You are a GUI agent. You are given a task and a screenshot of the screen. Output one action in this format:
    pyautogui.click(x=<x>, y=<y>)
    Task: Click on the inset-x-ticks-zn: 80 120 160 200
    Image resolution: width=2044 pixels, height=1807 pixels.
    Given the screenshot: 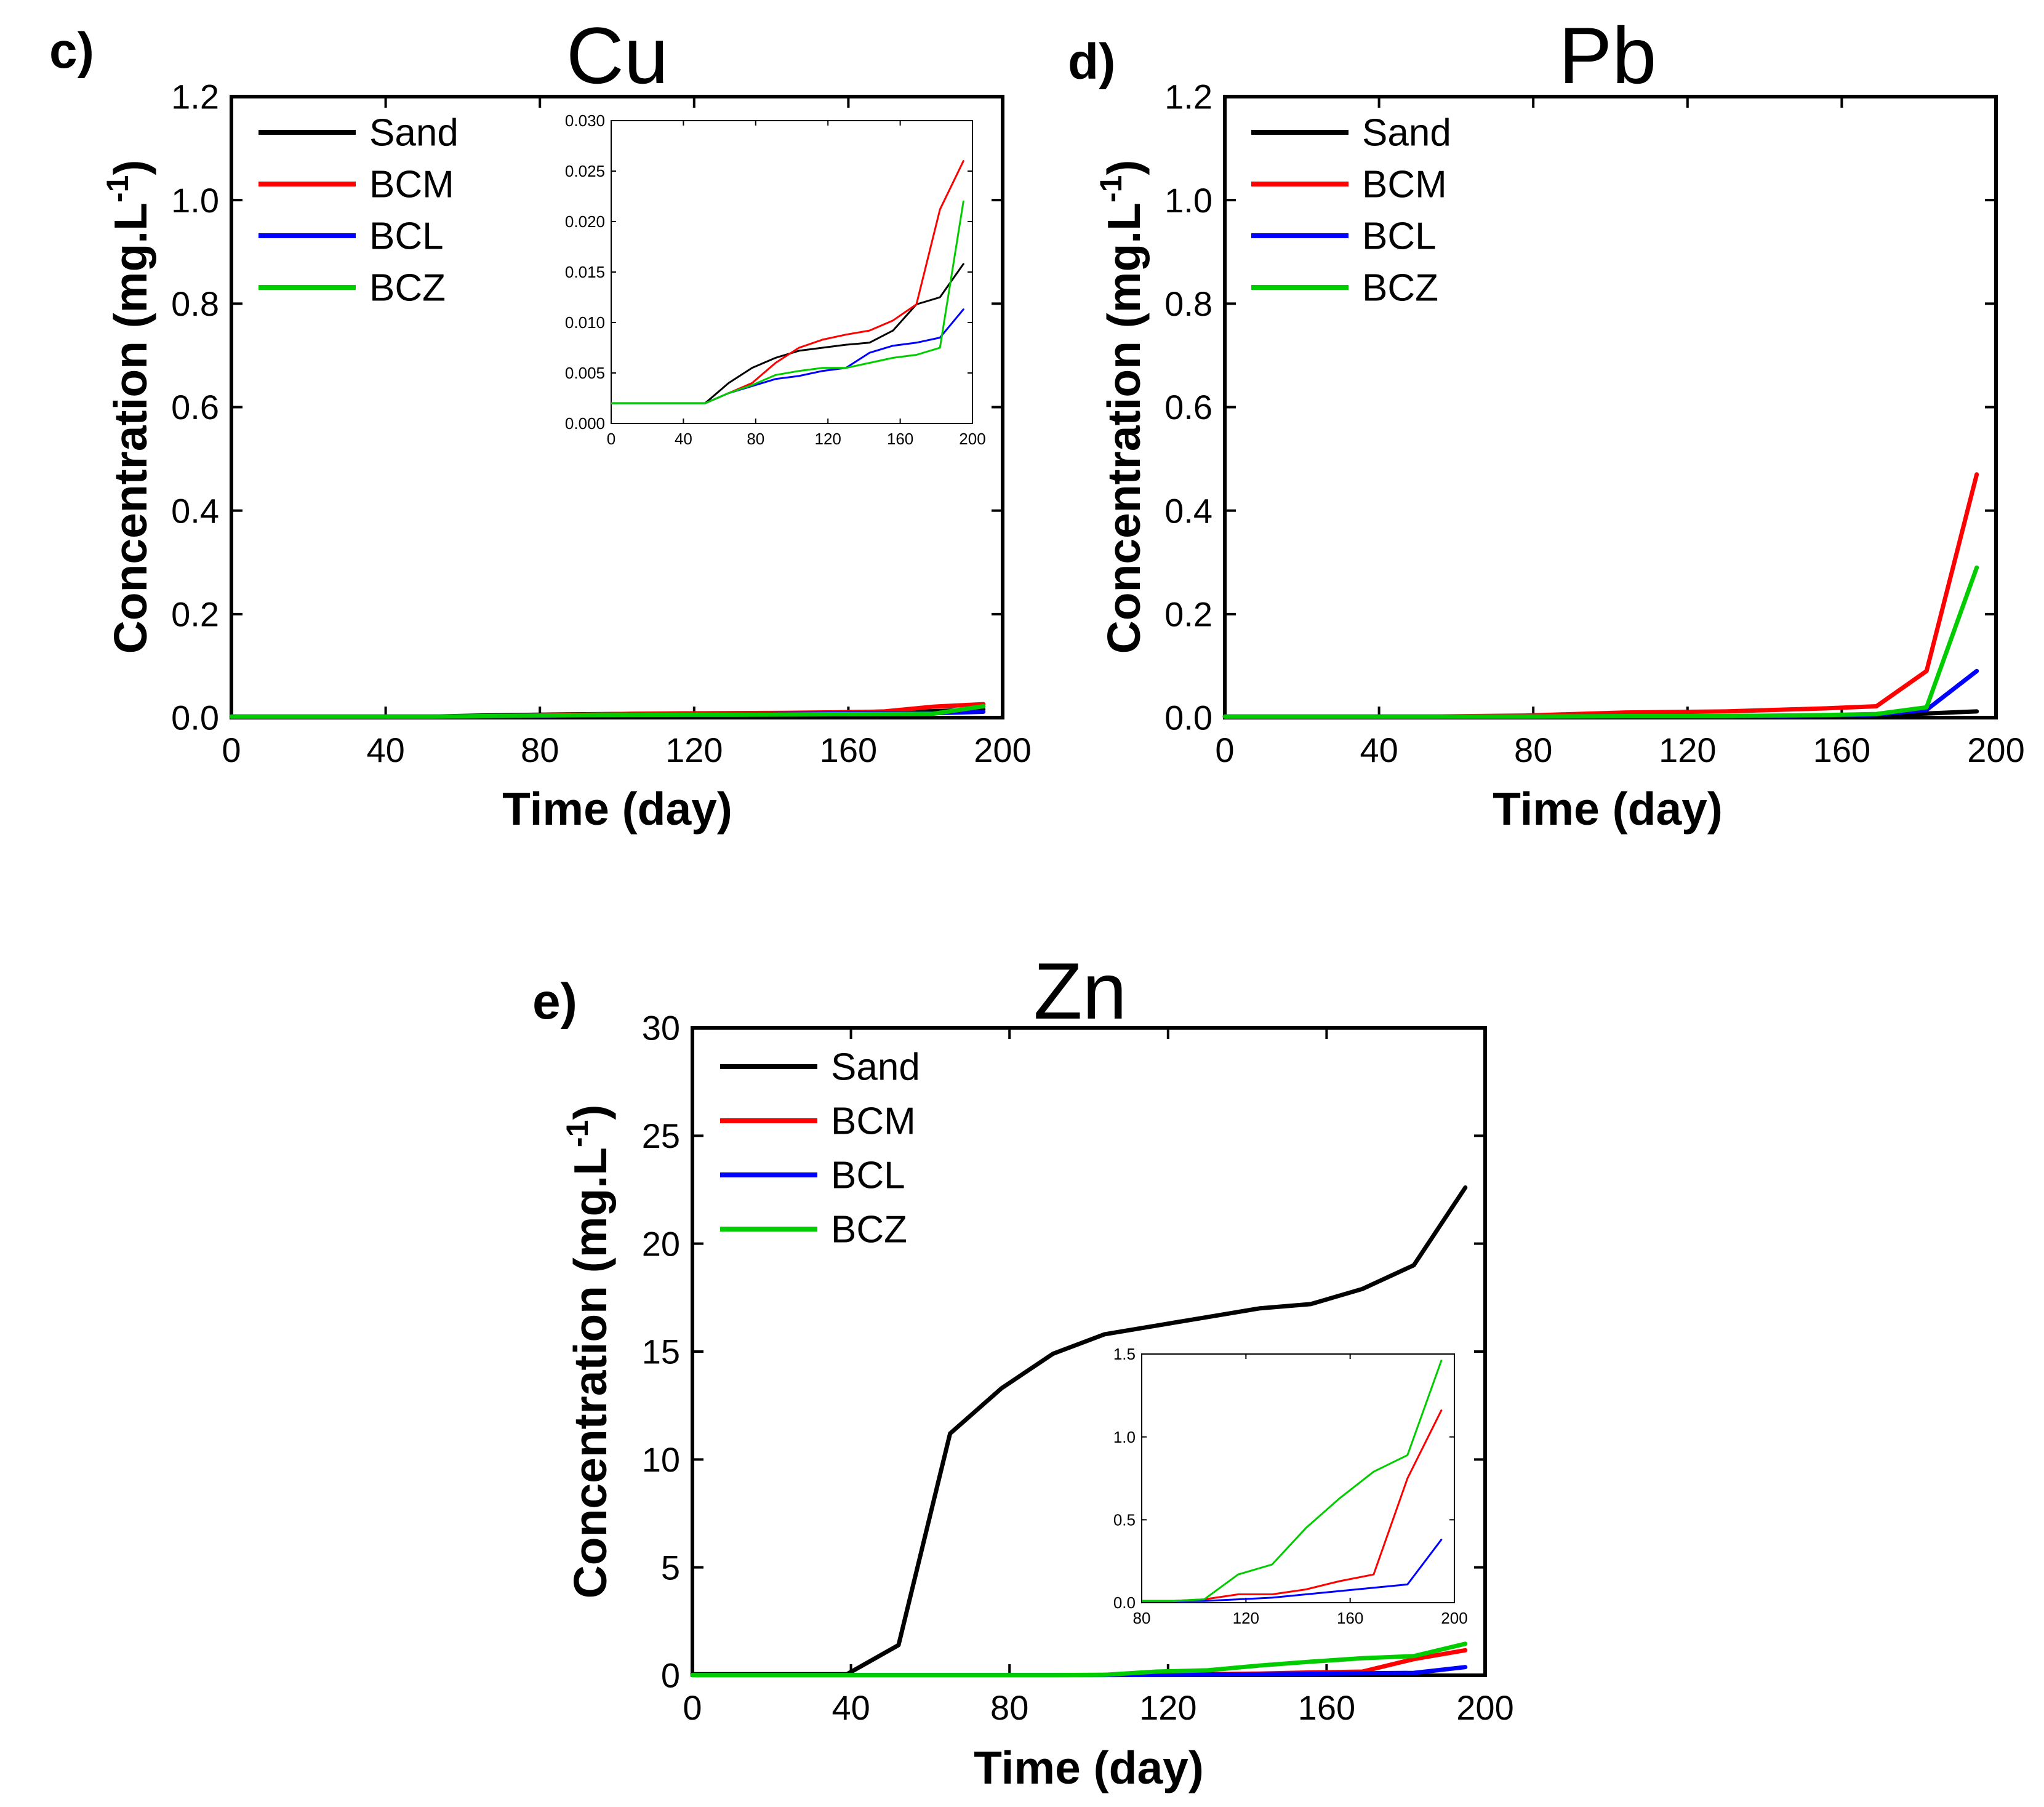 What is the action you would take?
    pyautogui.click(x=1300, y=1490)
    